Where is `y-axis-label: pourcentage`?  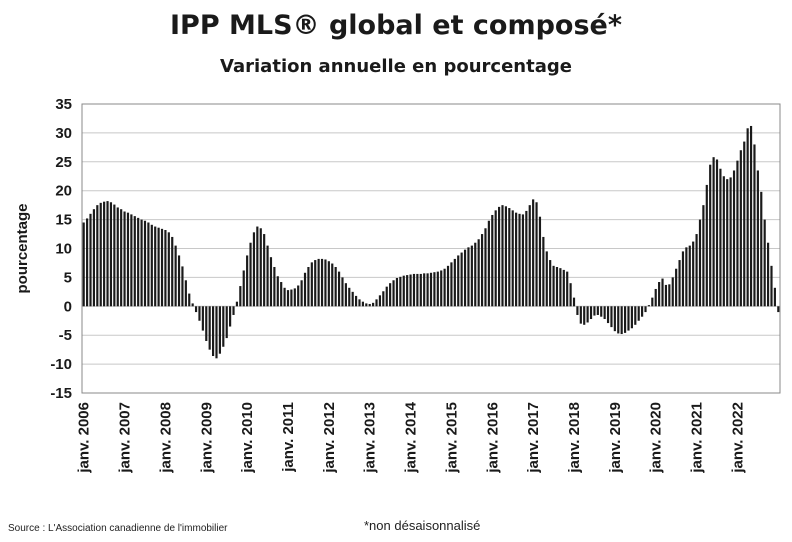 y-axis-label: pourcentage is located at coordinates (22, 248).